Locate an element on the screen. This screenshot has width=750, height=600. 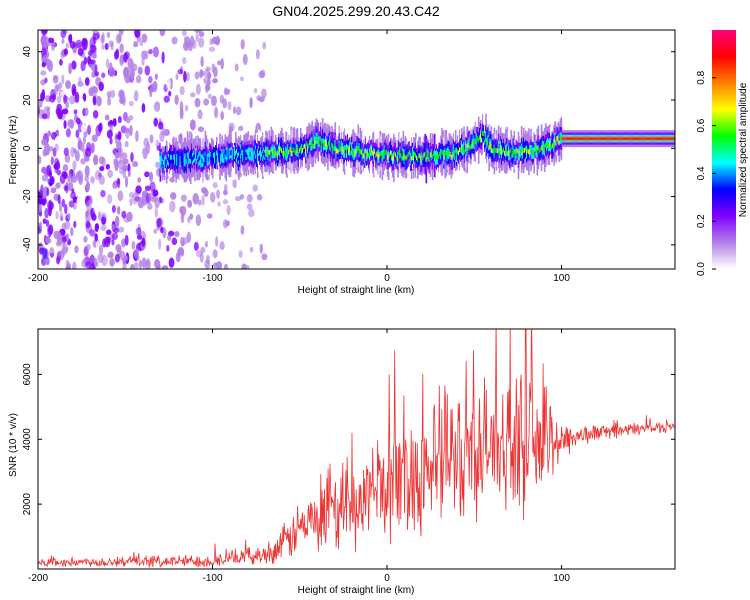
colorbar-tick-label: 0.2 is located at coordinates (701, 221).